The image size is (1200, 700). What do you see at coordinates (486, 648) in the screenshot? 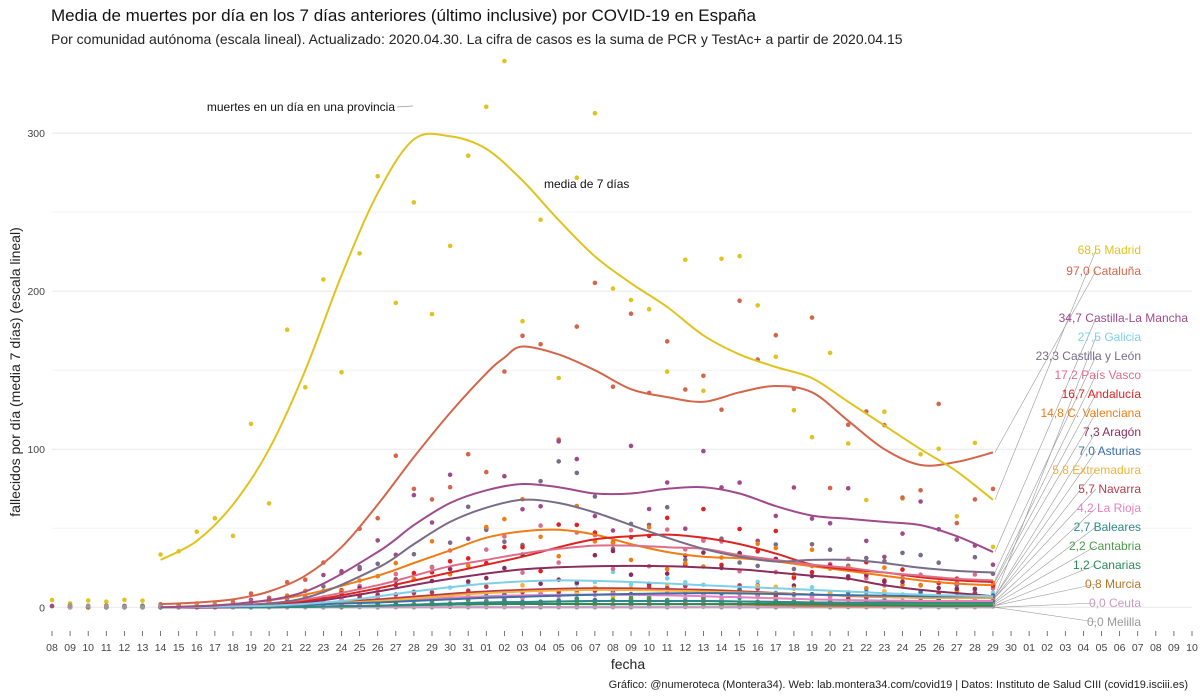
I see `x-tick-label: 01` at bounding box center [486, 648].